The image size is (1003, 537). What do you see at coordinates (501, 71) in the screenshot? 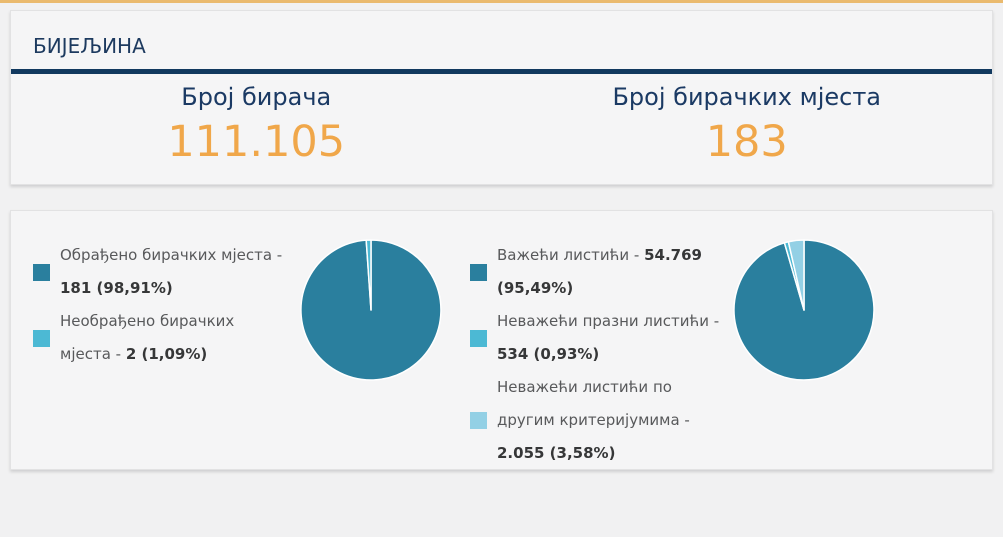
I see `title-divider` at bounding box center [501, 71].